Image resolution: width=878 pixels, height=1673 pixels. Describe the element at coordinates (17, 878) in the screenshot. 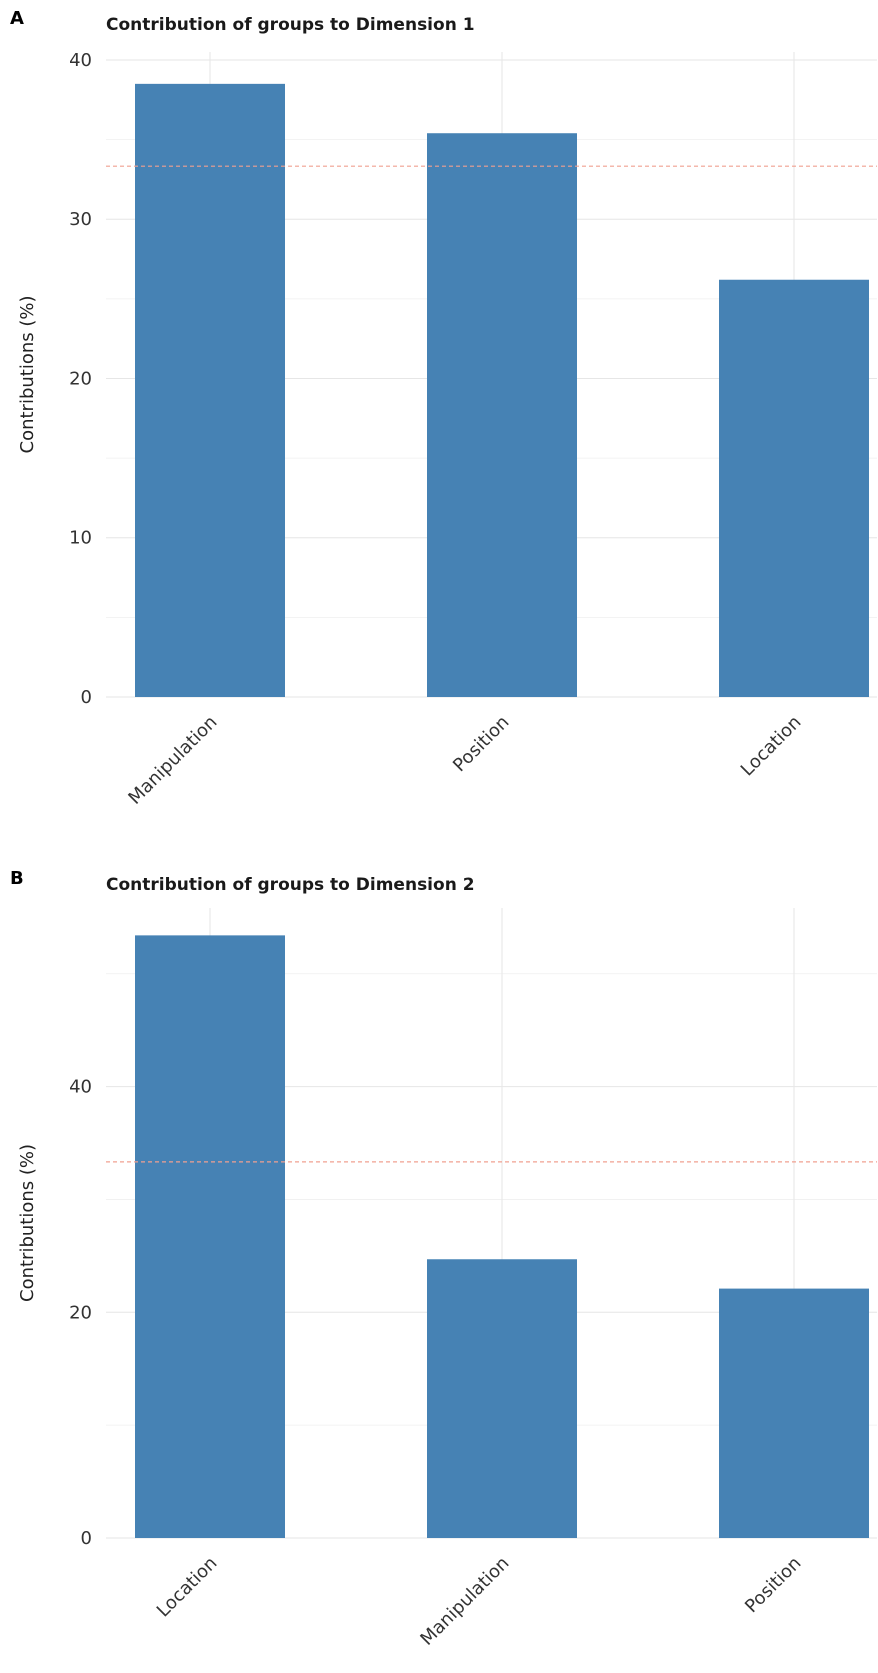

I see `panel-label: B` at that location.